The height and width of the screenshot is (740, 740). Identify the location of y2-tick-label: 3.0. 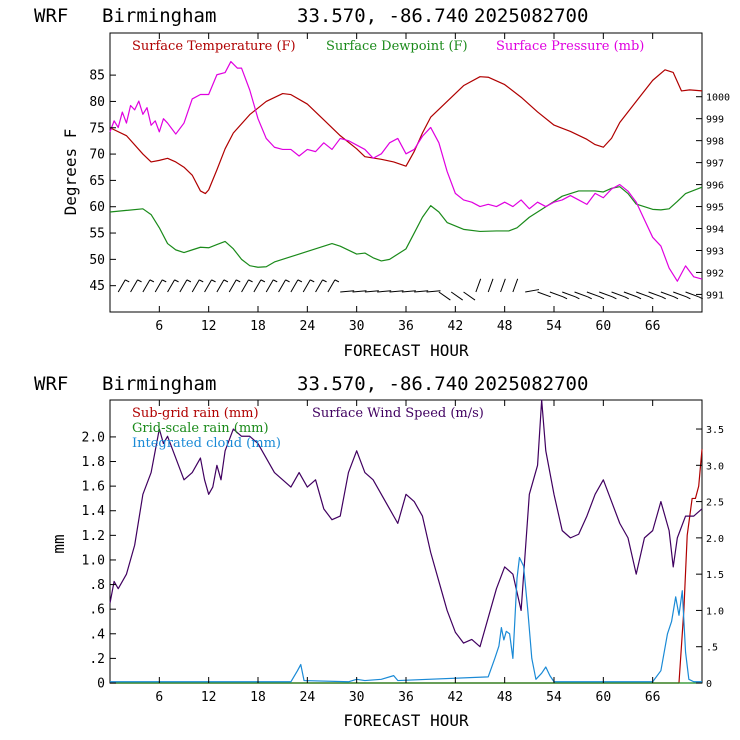
(715, 466).